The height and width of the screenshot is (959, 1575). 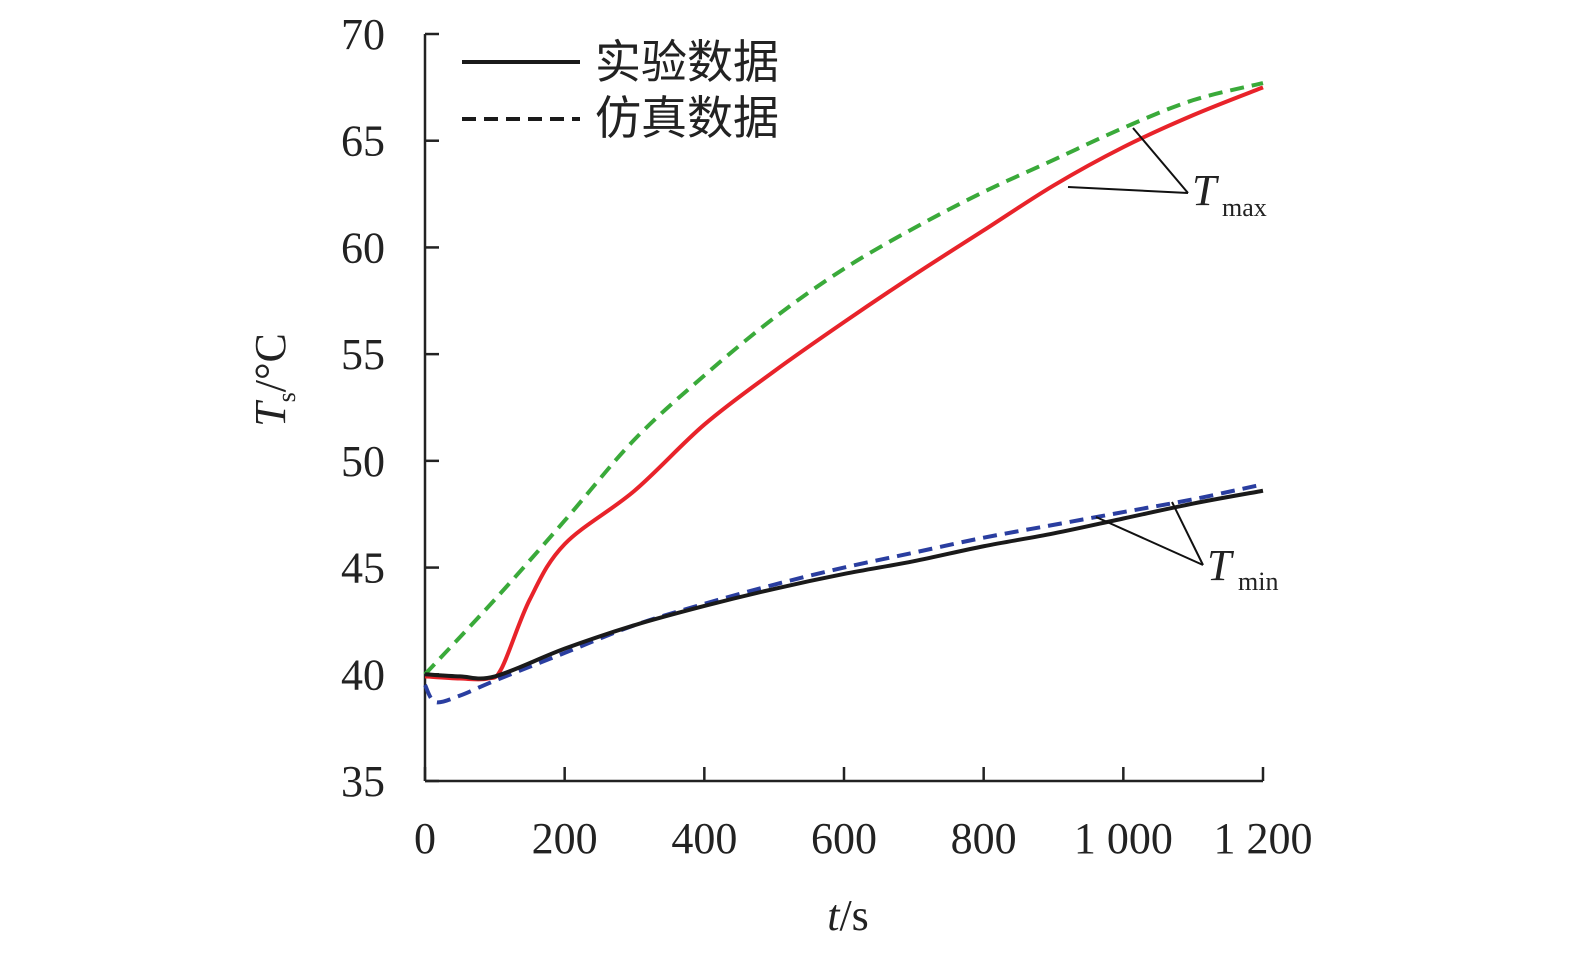 I want to click on x-tick-label: 200, so click(x=565, y=838).